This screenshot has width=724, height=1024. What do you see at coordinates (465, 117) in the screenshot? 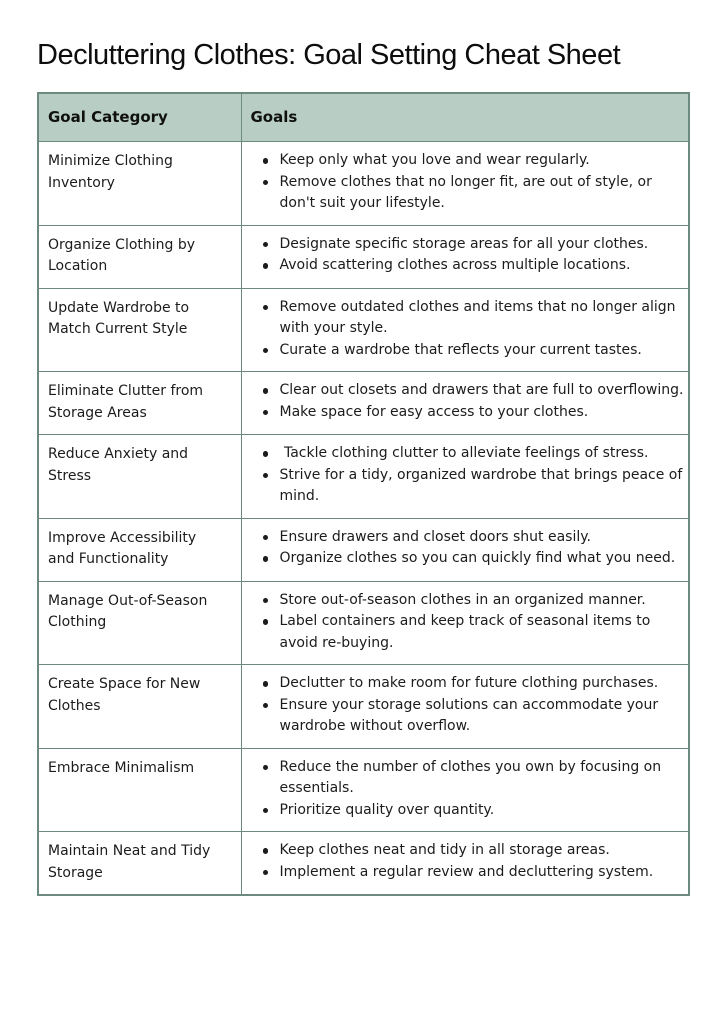
I see `column-header-goals: Goals` at bounding box center [465, 117].